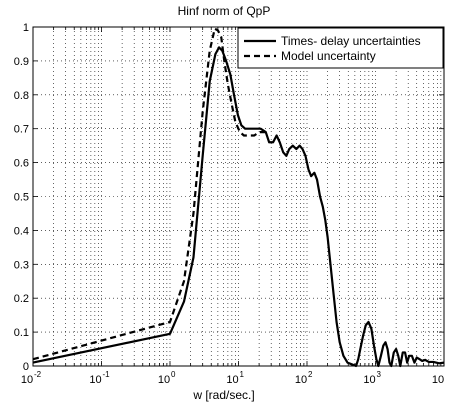 The image size is (449, 403). What do you see at coordinates (379, 374) in the screenshot?
I see `x-tick-label-exponent: 3` at bounding box center [379, 374].